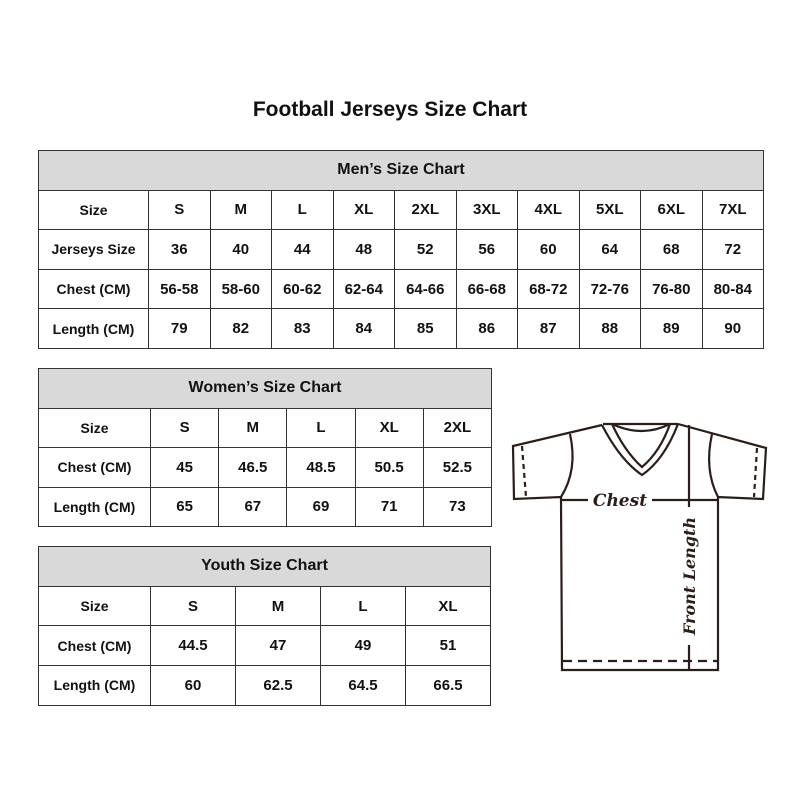 The width and height of the screenshot is (800, 800). I want to click on left-armhole, so click(567, 465).